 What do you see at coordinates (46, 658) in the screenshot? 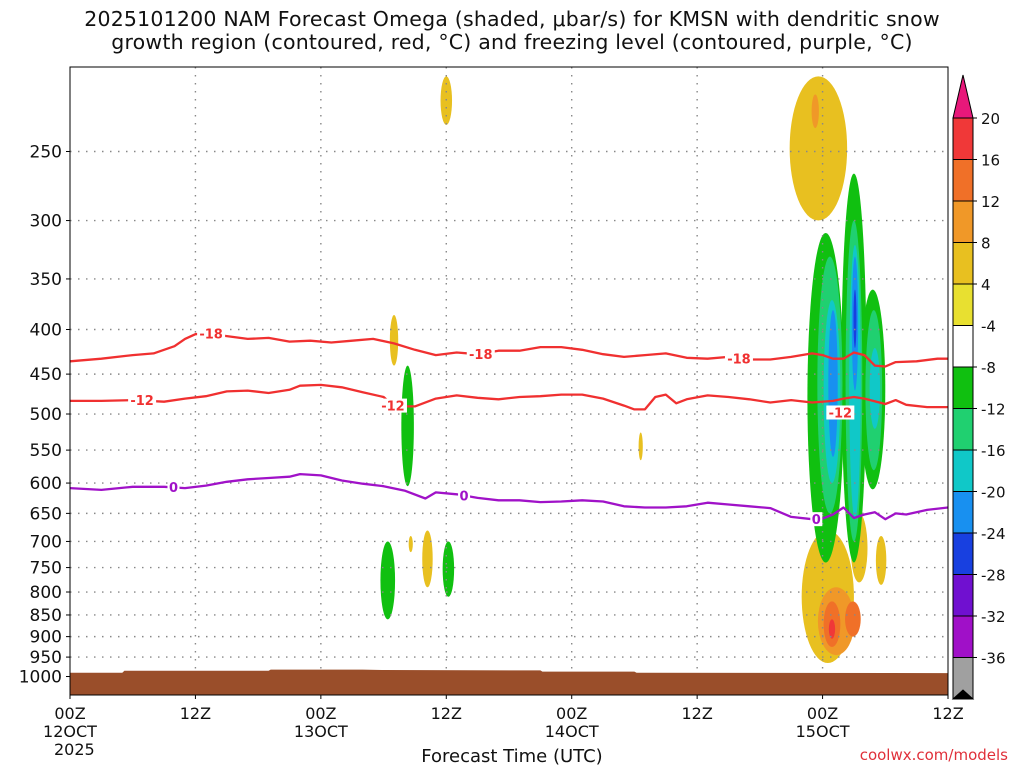
I see `y-tick-label: 950` at bounding box center [46, 658].